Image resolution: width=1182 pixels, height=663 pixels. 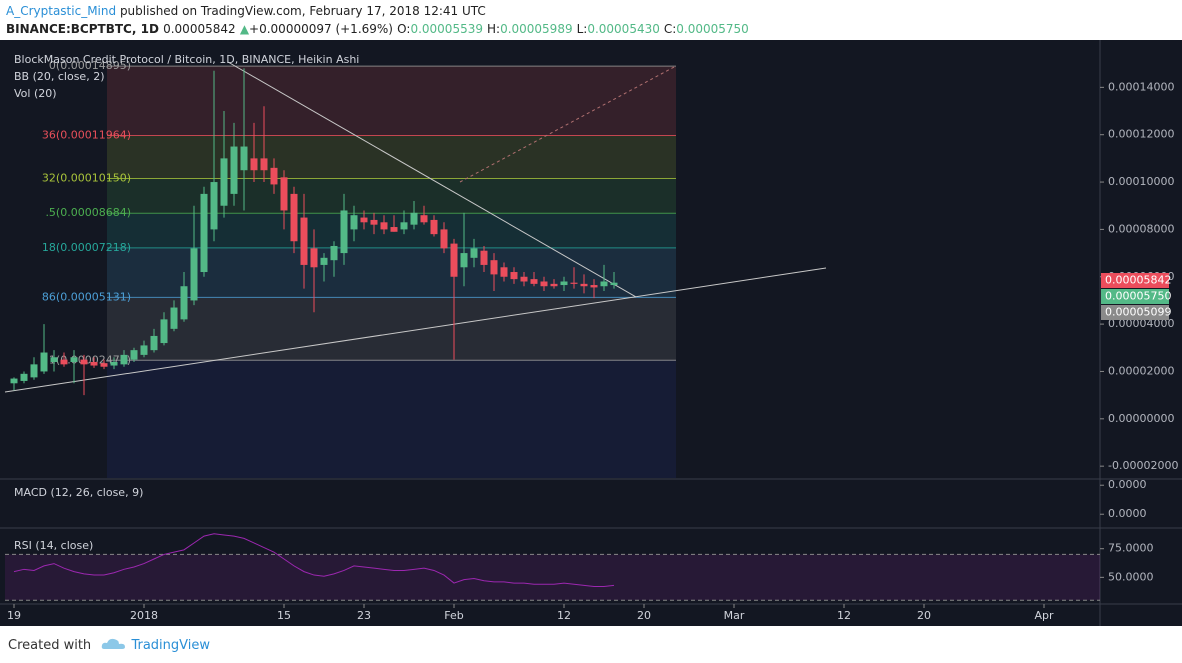 What do you see at coordinates (78, 492) in the screenshot?
I see `pane-title: MACD (12, 26, close, 9)` at bounding box center [78, 492].